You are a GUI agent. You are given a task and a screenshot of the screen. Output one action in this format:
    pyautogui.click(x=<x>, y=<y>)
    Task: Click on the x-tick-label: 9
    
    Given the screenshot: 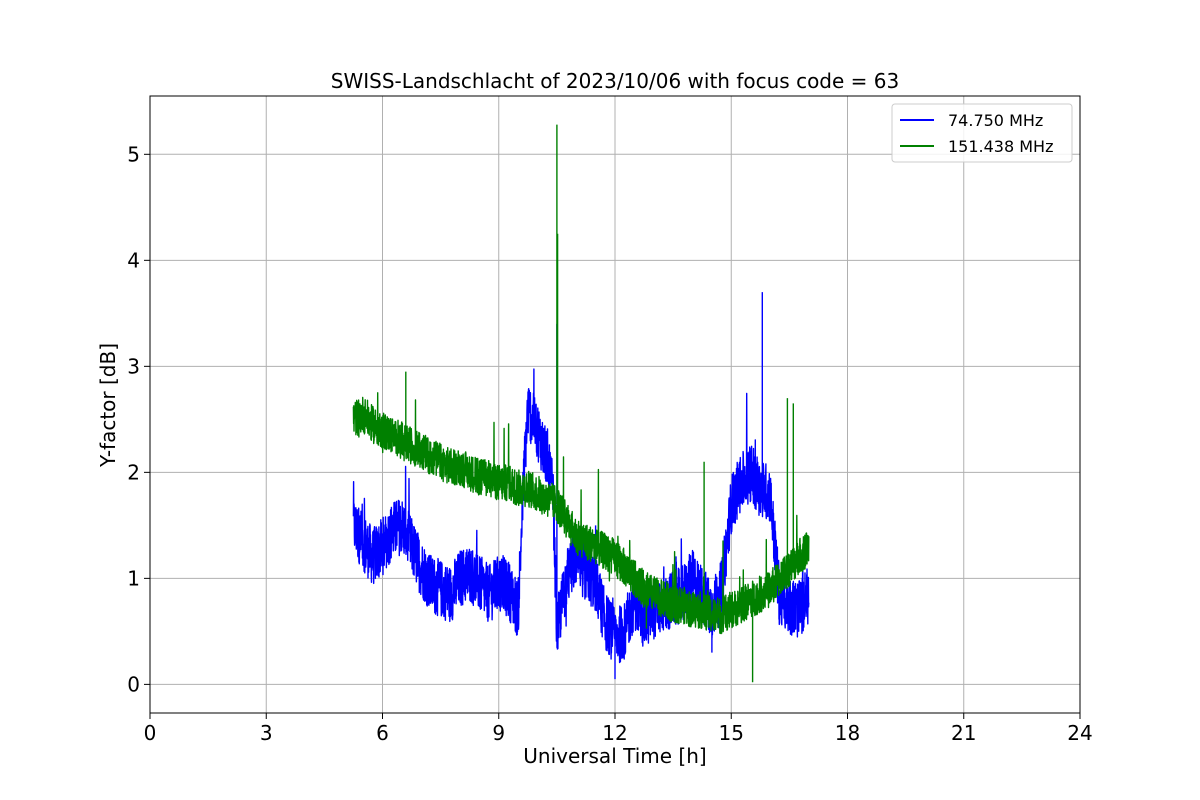 What is the action you would take?
    pyautogui.click(x=498, y=733)
    